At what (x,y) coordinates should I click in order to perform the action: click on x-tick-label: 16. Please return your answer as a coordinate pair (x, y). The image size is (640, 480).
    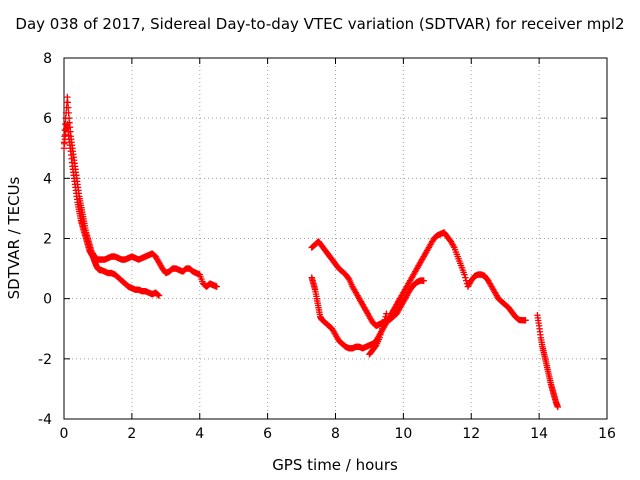
    Looking at the image, I should click on (607, 434).